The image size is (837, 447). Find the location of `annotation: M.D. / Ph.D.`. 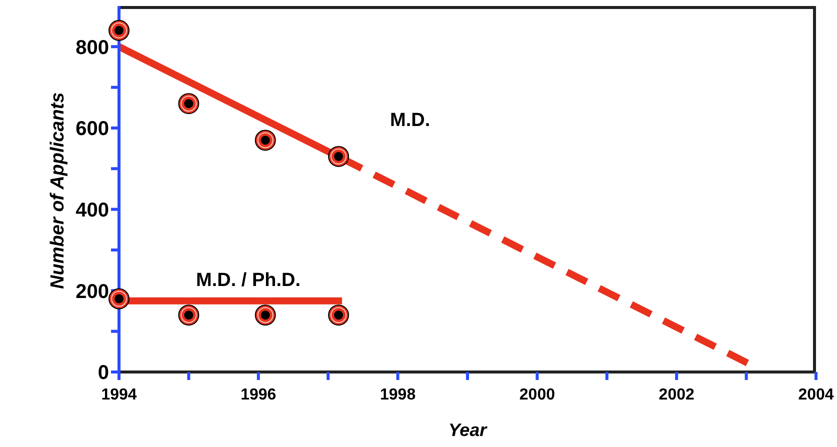

annotation: M.D. / Ph.D. is located at coordinates (248, 281).